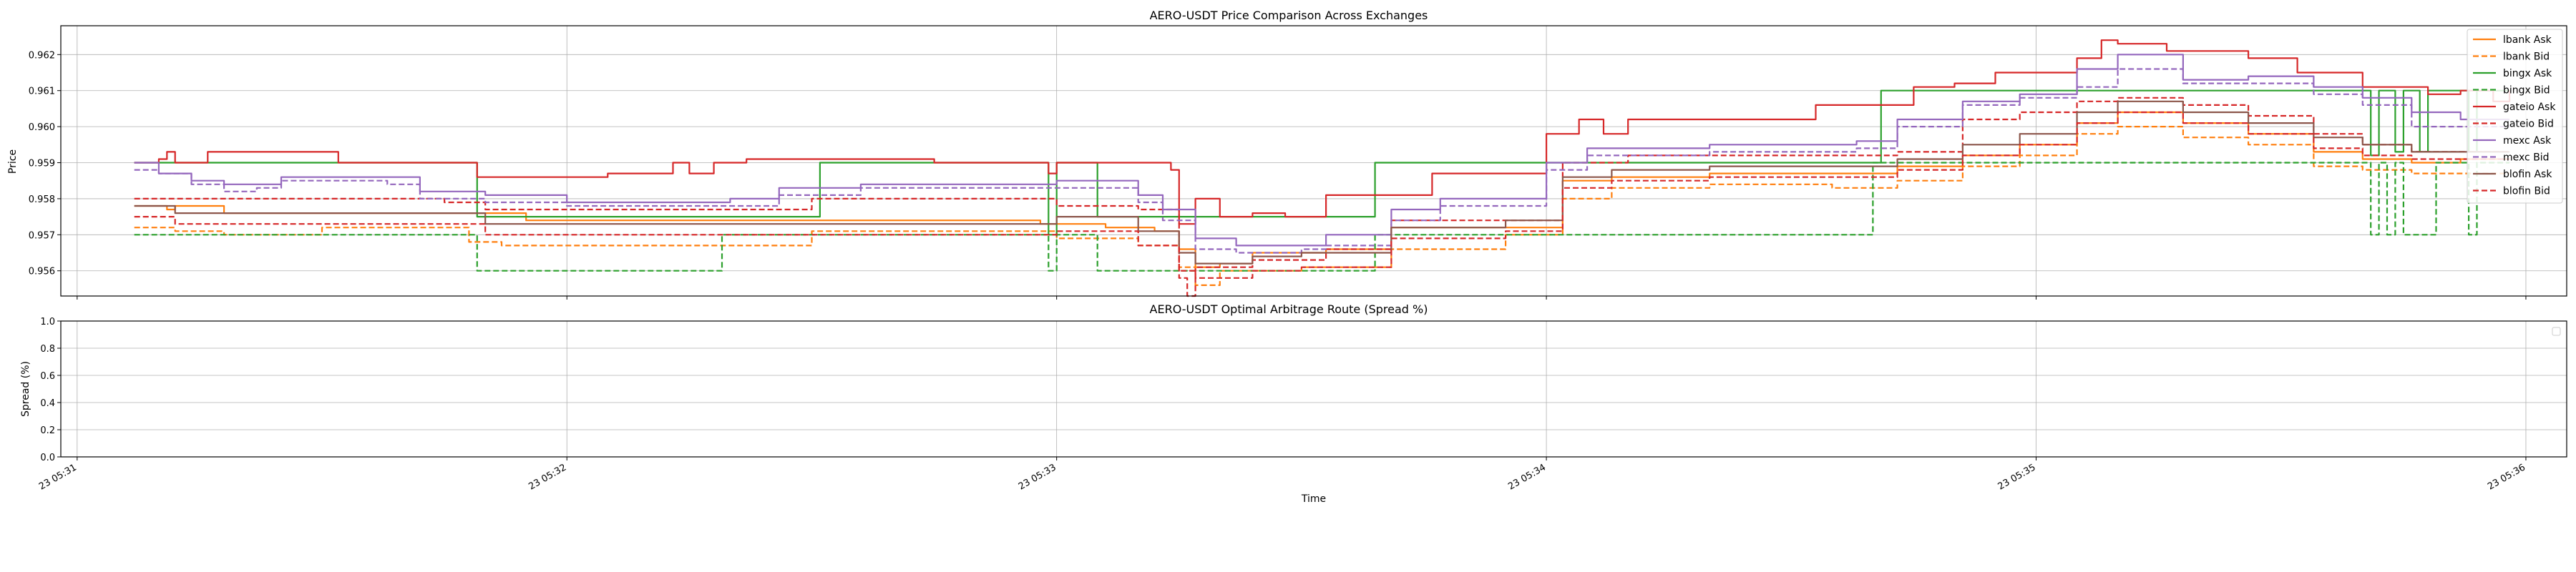 This screenshot has height=572, width=2576. Describe the element at coordinates (547, 477) in the screenshot. I see `x-tick-label: 23 05:32` at that location.